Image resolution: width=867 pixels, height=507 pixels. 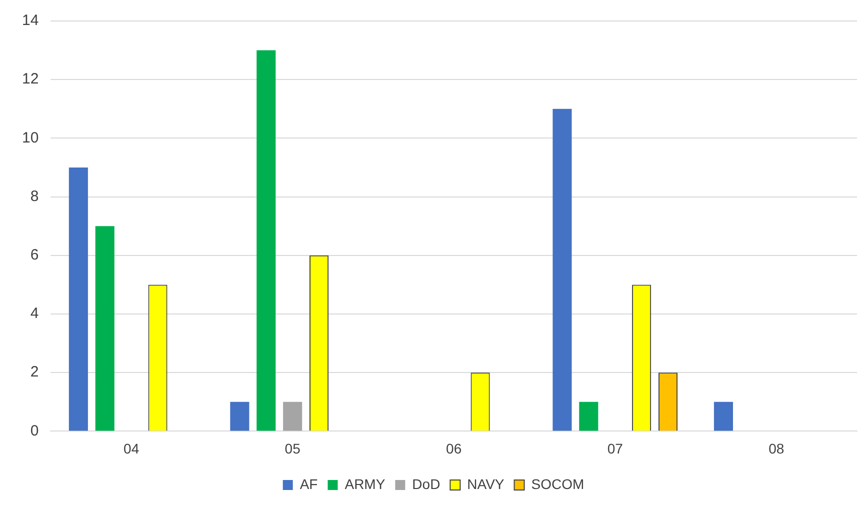 What do you see at coordinates (34, 255) in the screenshot?
I see `y-tick-label: 6` at bounding box center [34, 255].